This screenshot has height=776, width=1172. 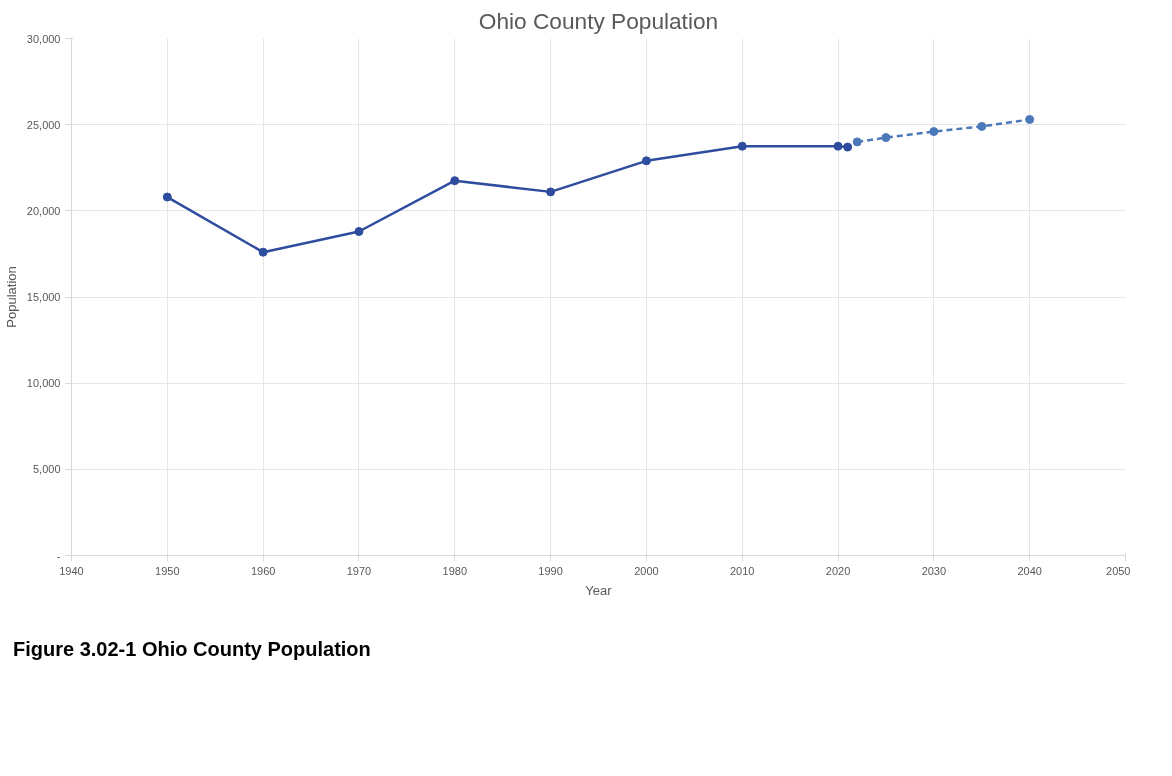 What do you see at coordinates (192, 649) in the screenshot?
I see `caption: Figure 3.02-1 Ohio County Population` at bounding box center [192, 649].